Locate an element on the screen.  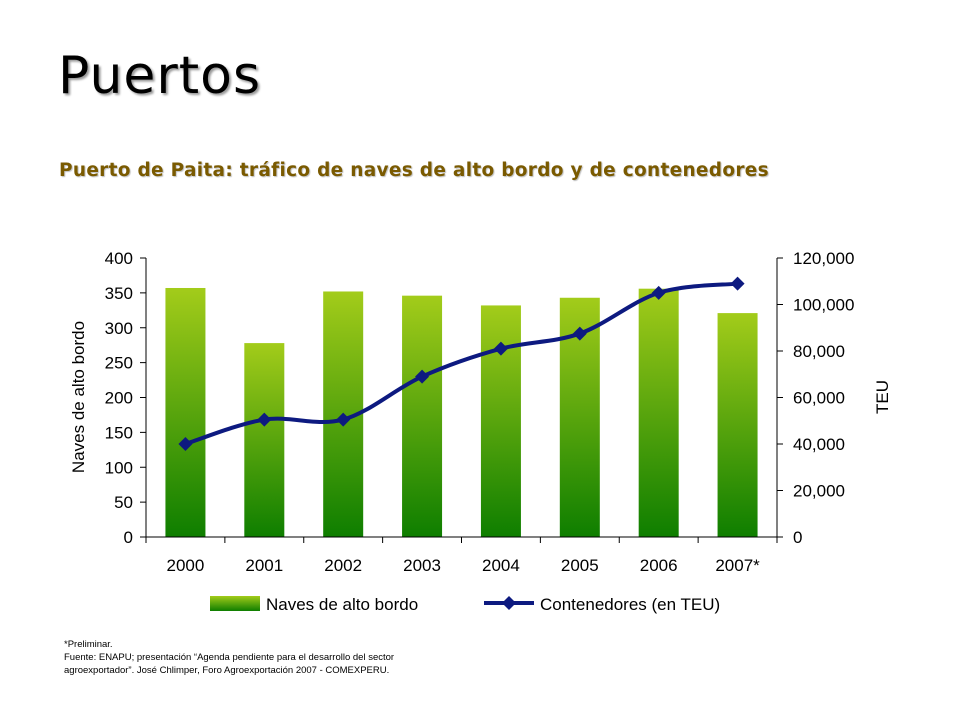
x-tick-label: 2007* is located at coordinates (737, 565).